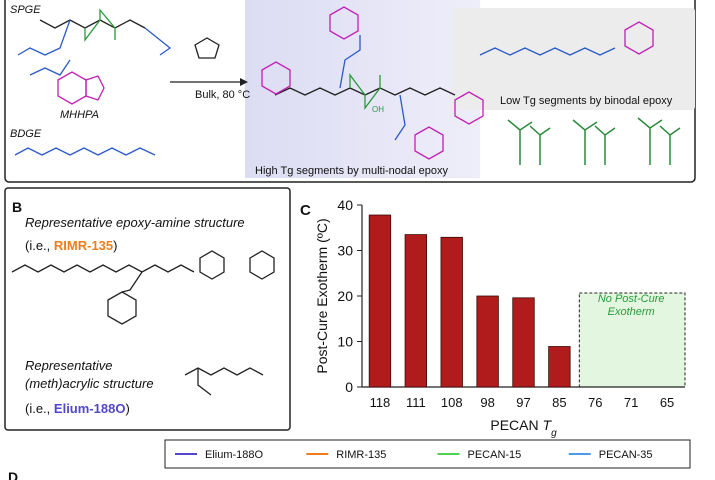 The width and height of the screenshot is (715, 480). I want to click on x-tick-label: 108, so click(452, 402).